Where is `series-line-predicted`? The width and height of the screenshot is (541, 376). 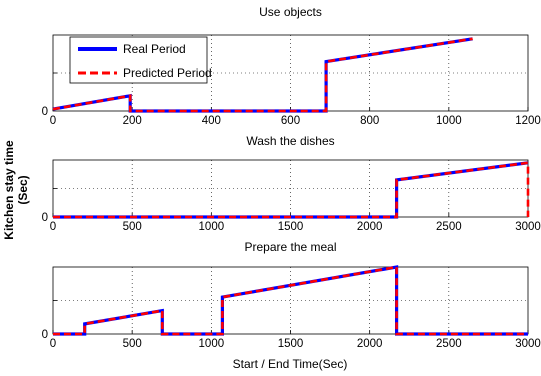
series-line-predicted is located at coordinates (291, 190).